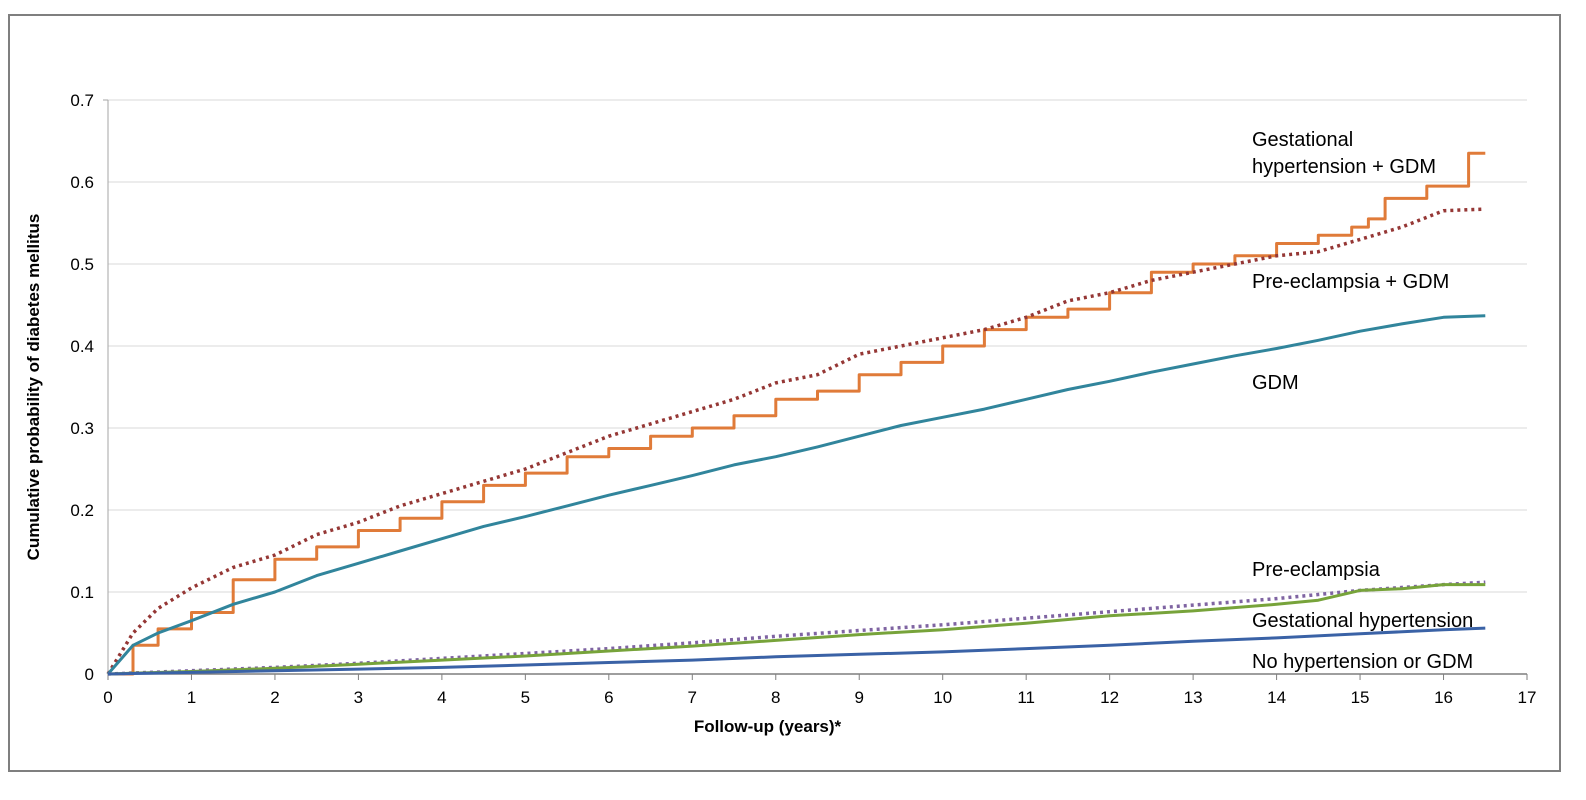 The image size is (1586, 800). What do you see at coordinates (525, 697) in the screenshot?
I see `x-tick-label: 5` at bounding box center [525, 697].